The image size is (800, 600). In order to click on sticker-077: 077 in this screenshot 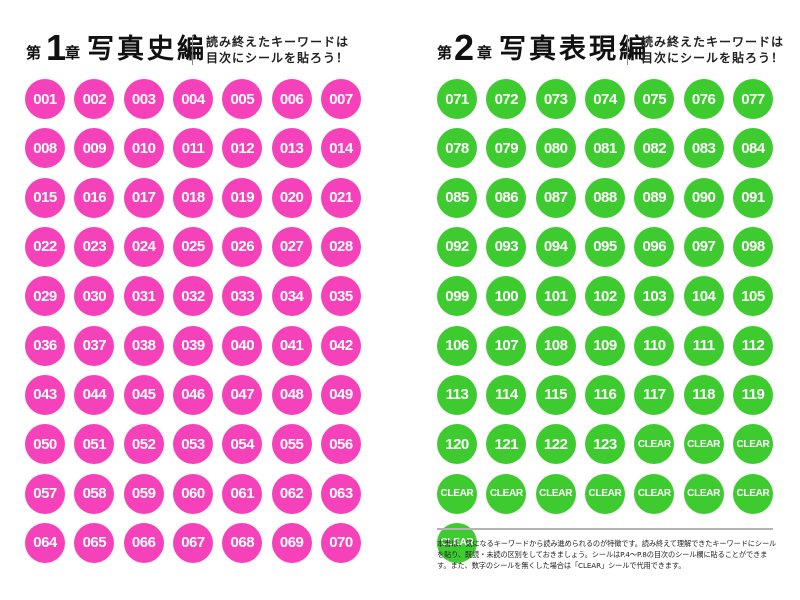, I will do `click(752, 99)`.